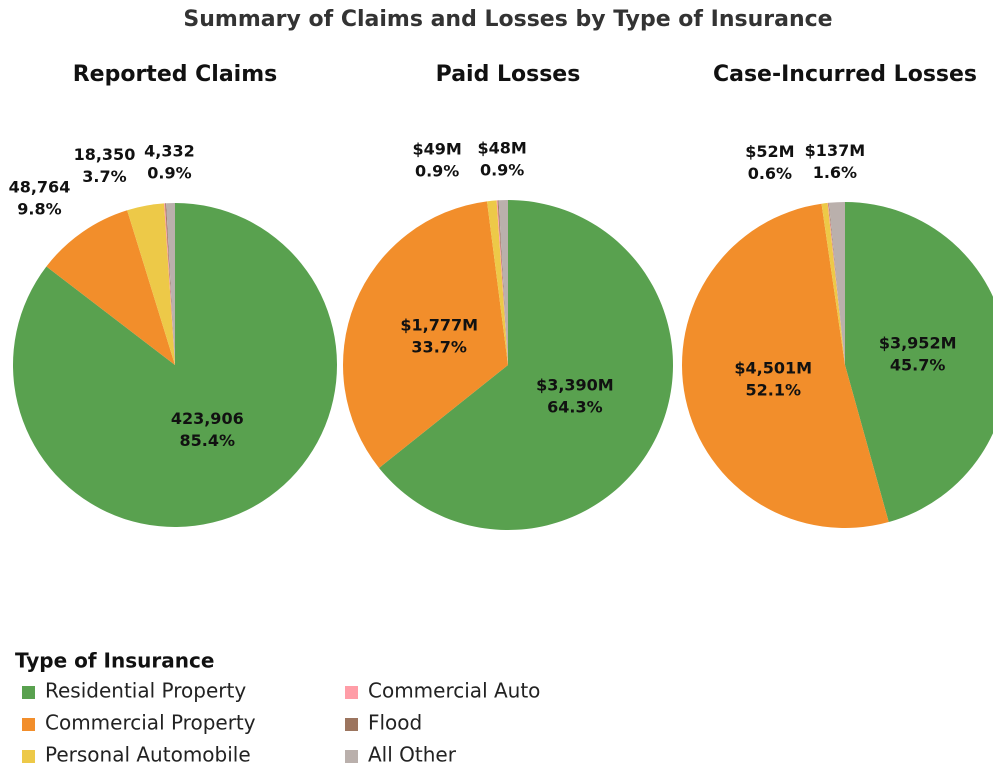 The image size is (993, 769). What do you see at coordinates (395, 723) in the screenshot?
I see `legend-label: Flood` at bounding box center [395, 723].